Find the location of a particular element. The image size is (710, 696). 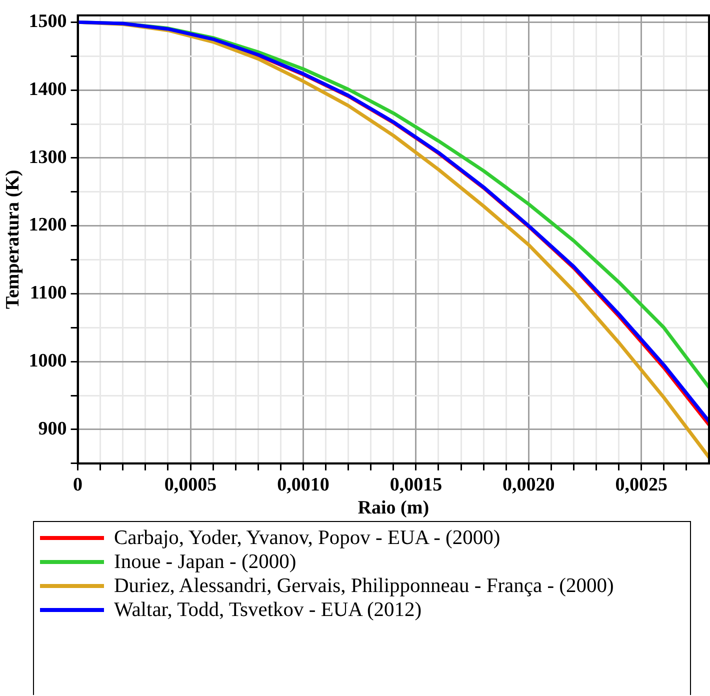

y-tick-label: 1500 is located at coordinates (47, 21).